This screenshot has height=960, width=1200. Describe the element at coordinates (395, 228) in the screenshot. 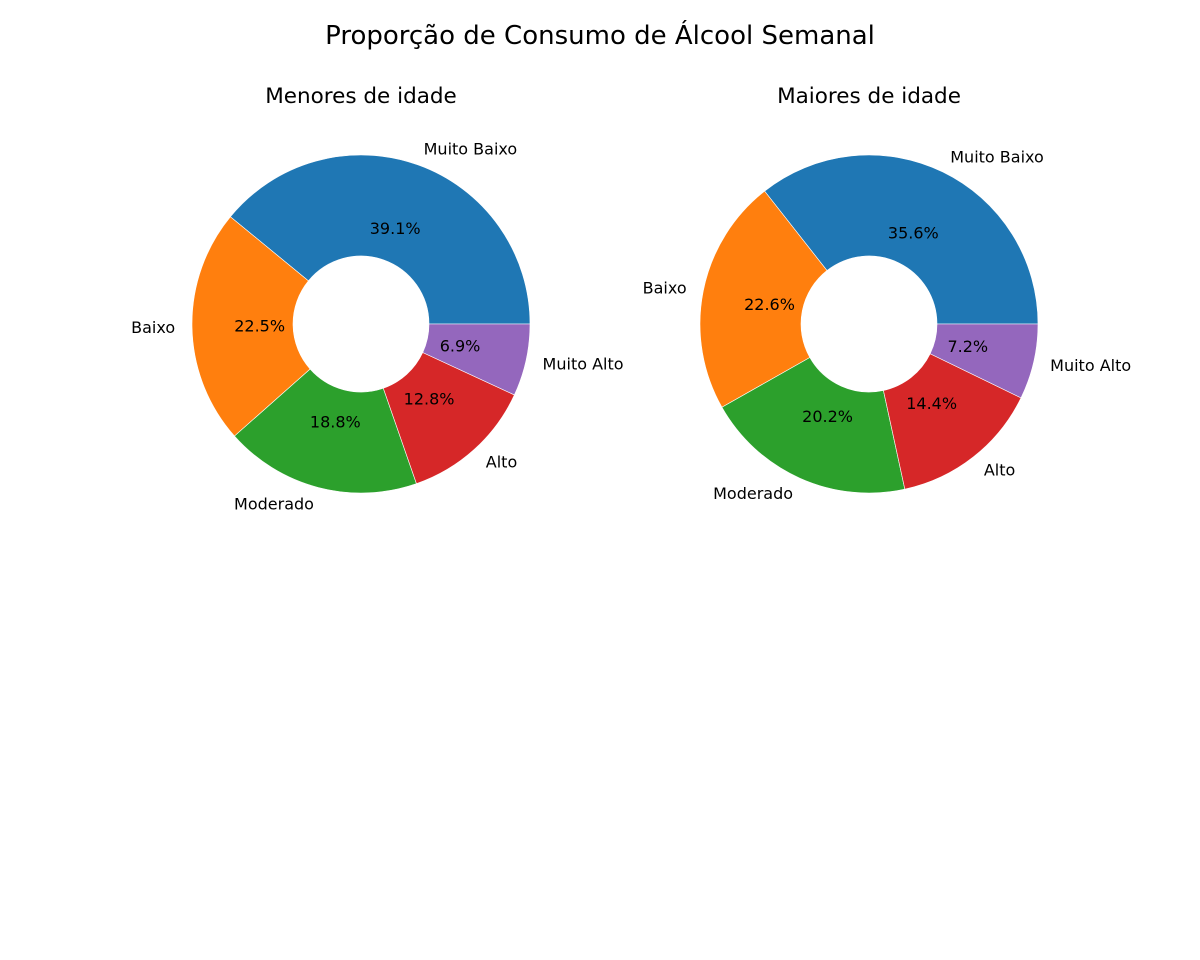

I see `value-label-muito-baixo: 39.1%` at that location.